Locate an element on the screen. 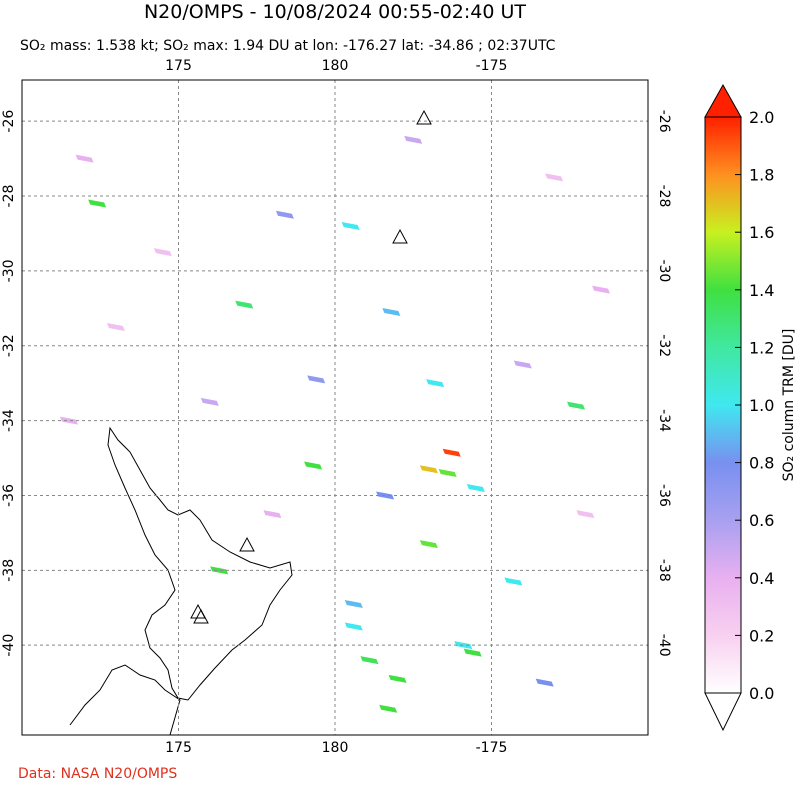  y-tick-label-right: -32 is located at coordinates (664, 345).